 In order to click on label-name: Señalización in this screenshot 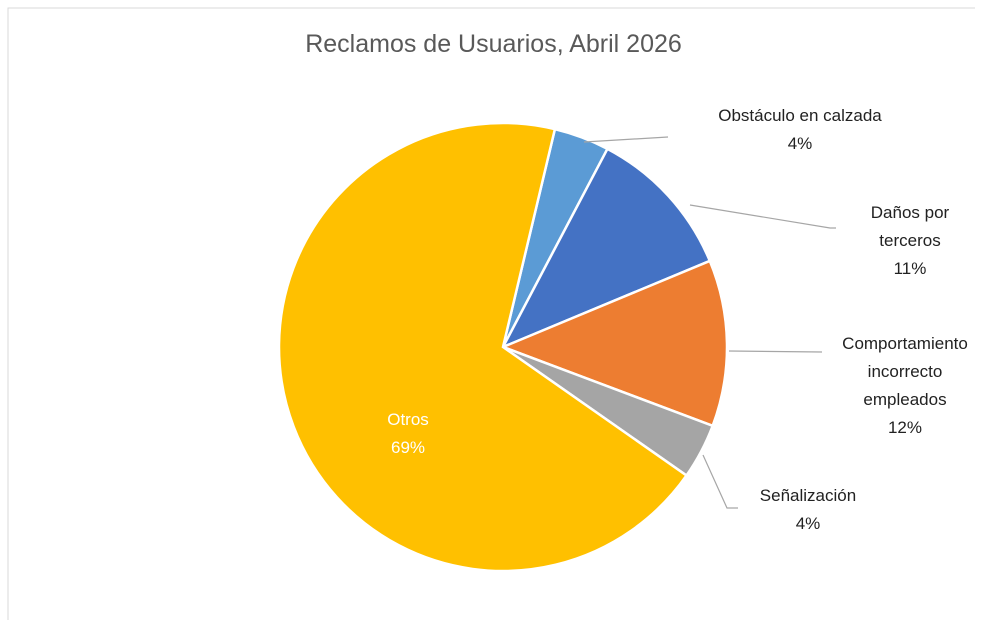, I will do `click(808, 495)`.